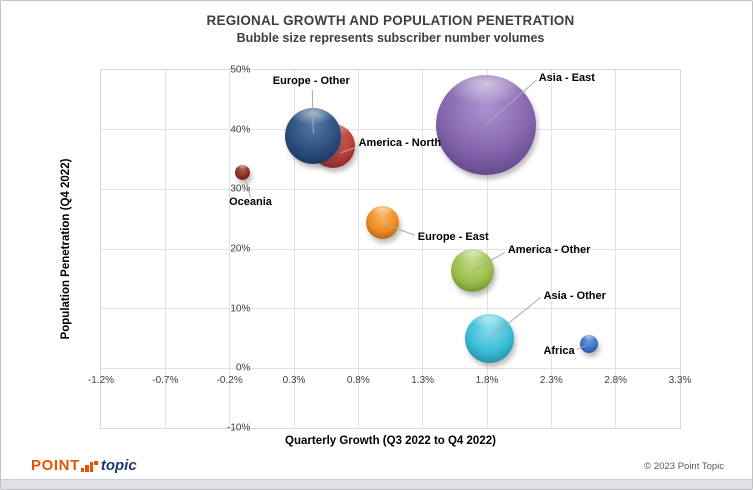  I want to click on bubble-asia-other, so click(490, 338).